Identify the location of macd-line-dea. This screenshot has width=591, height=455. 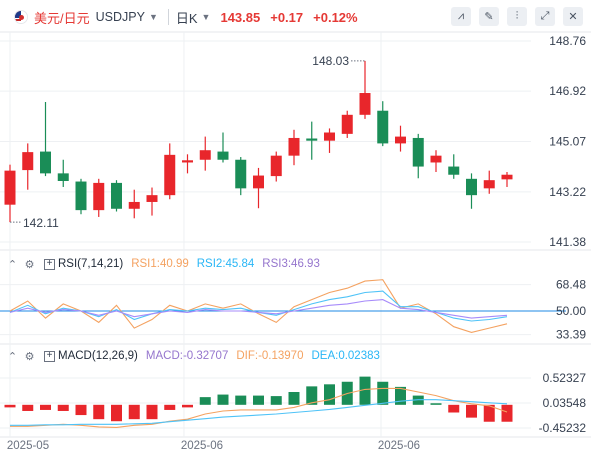
(259, 412).